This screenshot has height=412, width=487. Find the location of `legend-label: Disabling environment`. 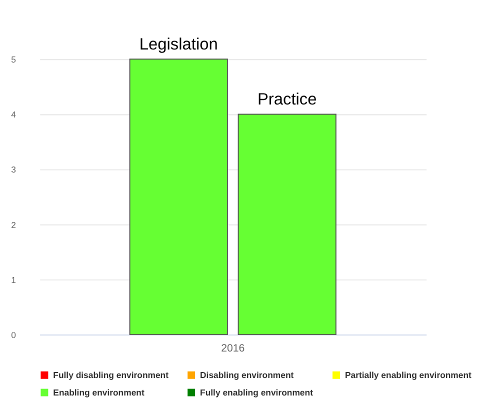

legend-label: Disabling environment is located at coordinates (247, 375).